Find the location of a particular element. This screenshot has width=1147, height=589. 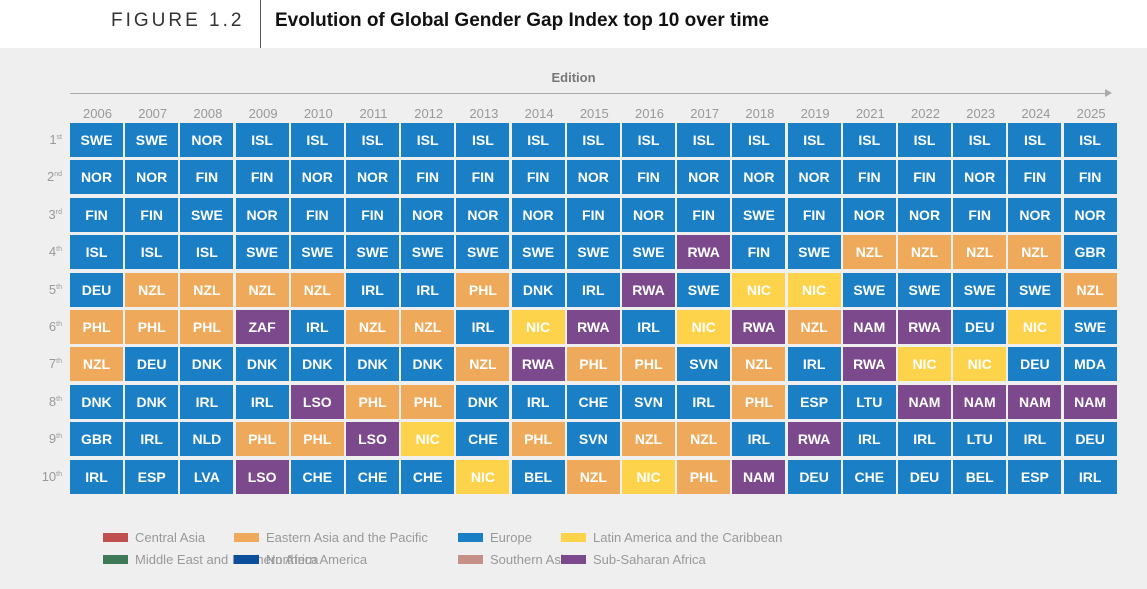

edition-axis-arrow is located at coordinates (1108, 93).